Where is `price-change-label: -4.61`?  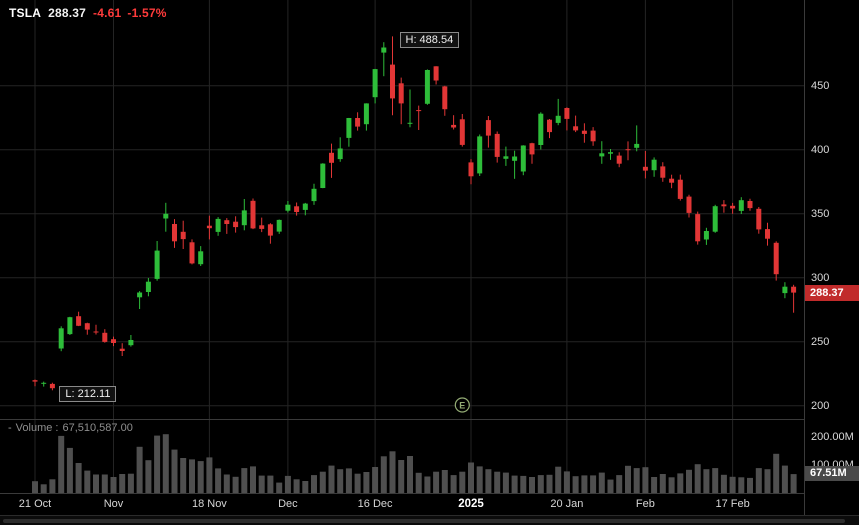 price-change-label: -4.61 is located at coordinates (107, 13).